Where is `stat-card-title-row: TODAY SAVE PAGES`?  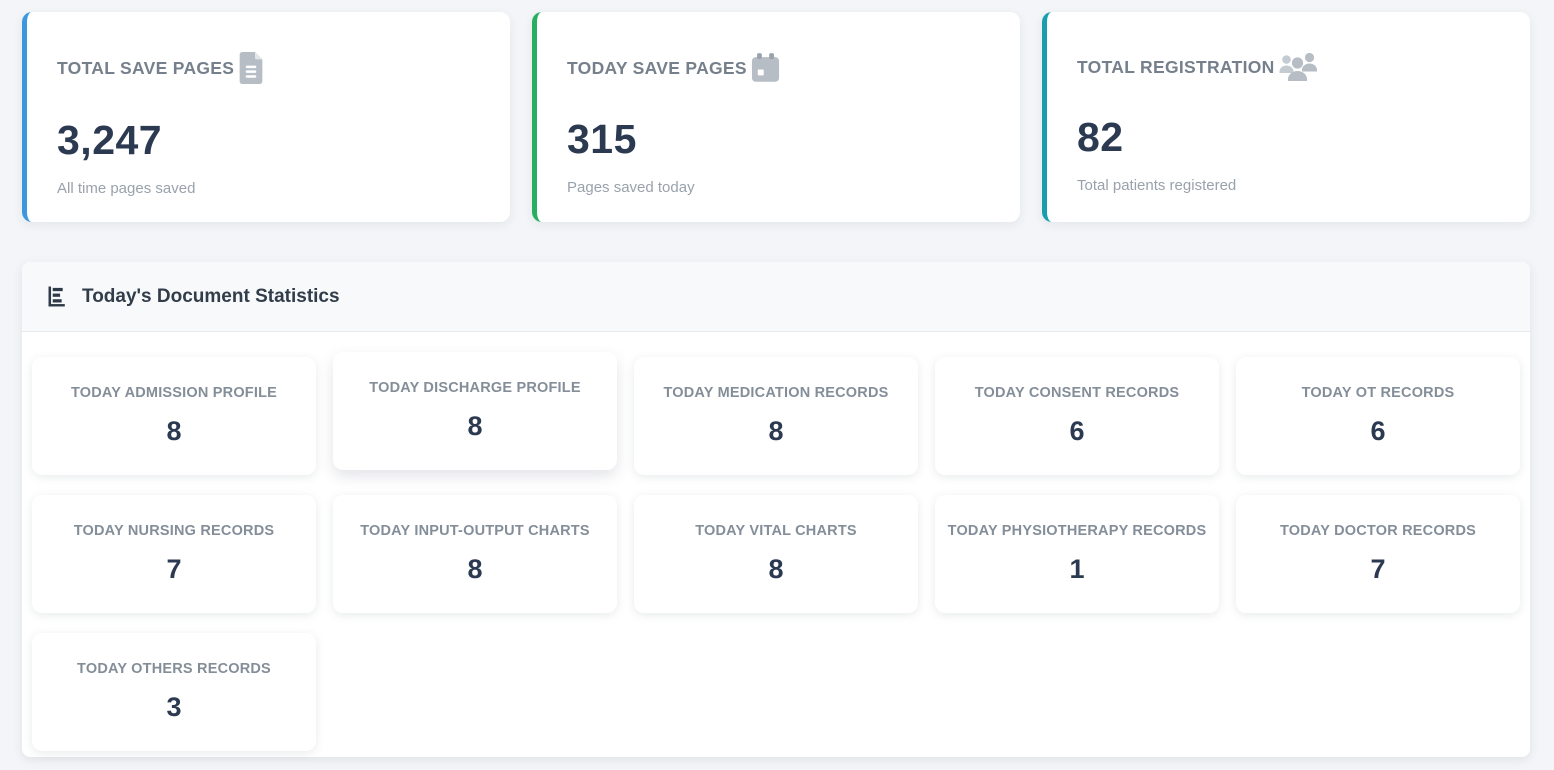
stat-card-title-row: TODAY SAVE PAGES is located at coordinates (778, 68).